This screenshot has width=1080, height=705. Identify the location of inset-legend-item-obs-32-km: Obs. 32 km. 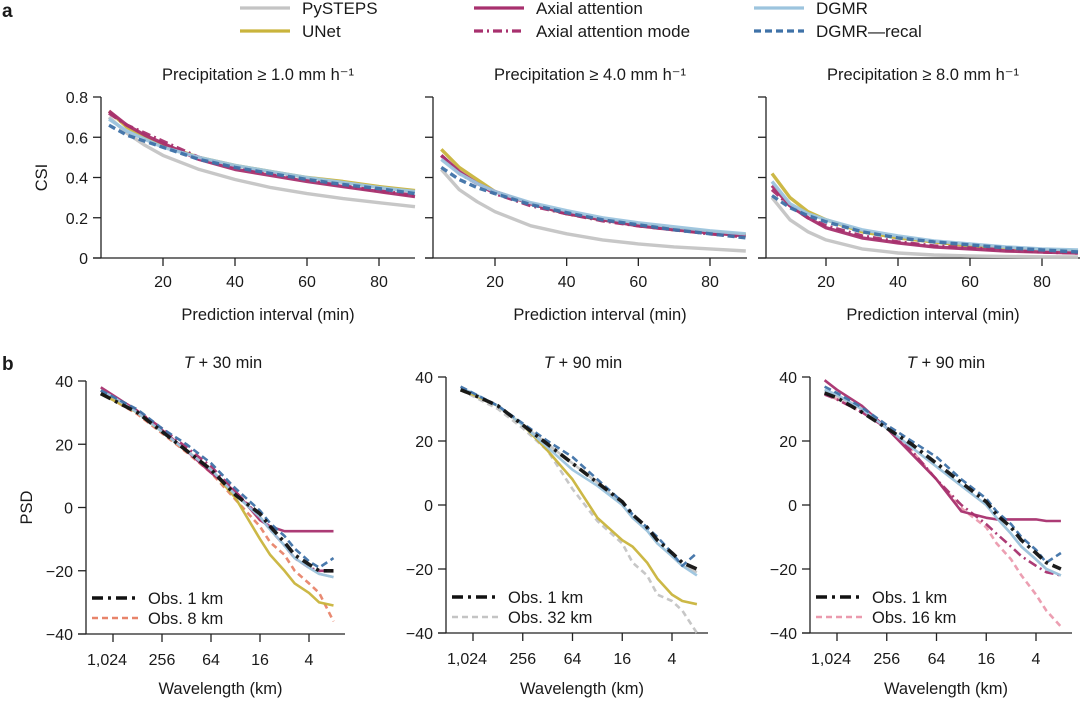
(522, 618).